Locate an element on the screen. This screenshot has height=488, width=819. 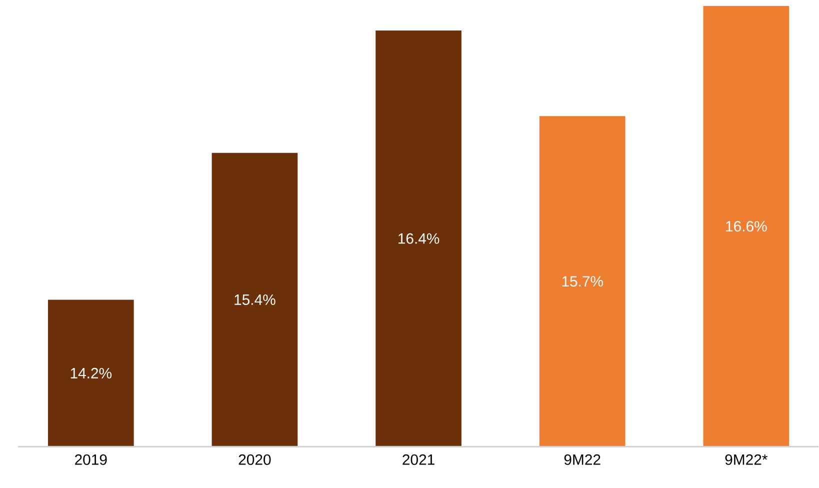
data-label: 14.2% is located at coordinates (91, 373).